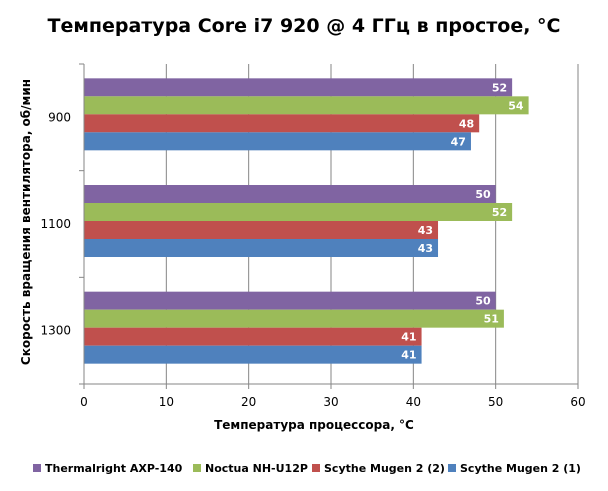  I want to click on x-tick-label: 50, so click(495, 402).